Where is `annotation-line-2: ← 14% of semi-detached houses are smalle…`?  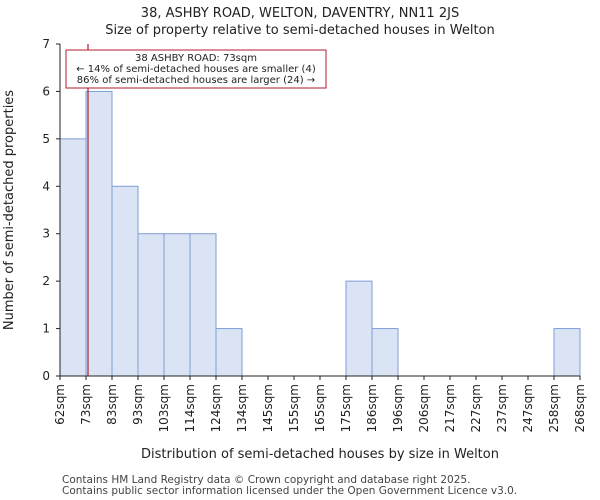 annotation-line-2: ← 14% of semi-detached houses are smalle… is located at coordinates (196, 69).